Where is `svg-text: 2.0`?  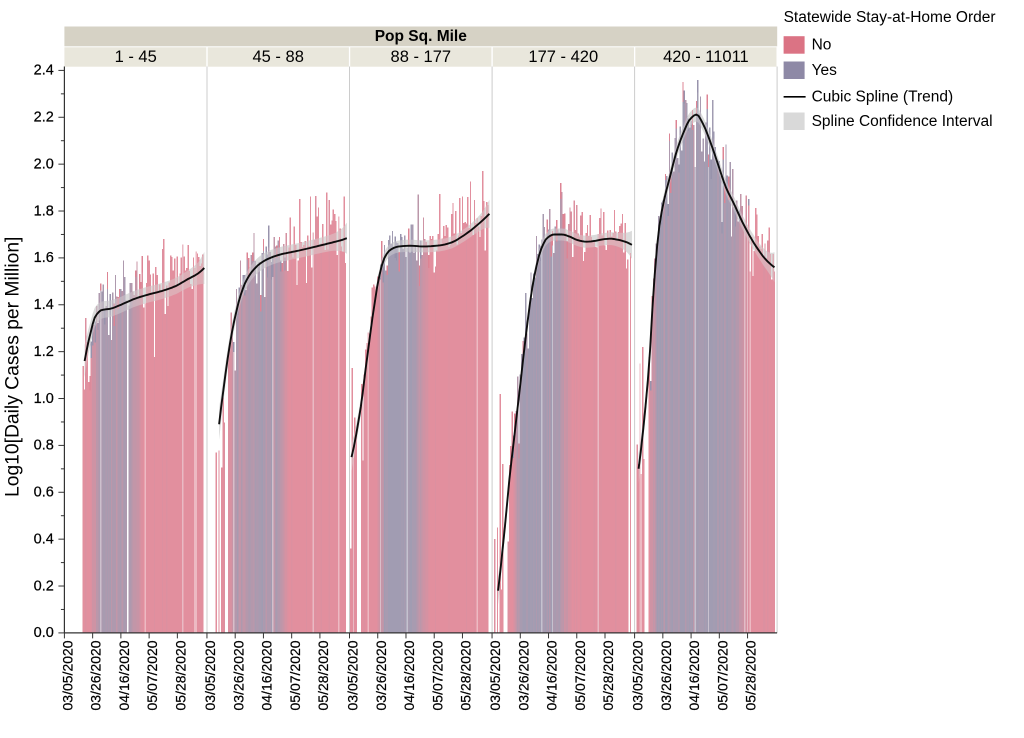
svg-text: 2.0 is located at coordinates (44, 164).